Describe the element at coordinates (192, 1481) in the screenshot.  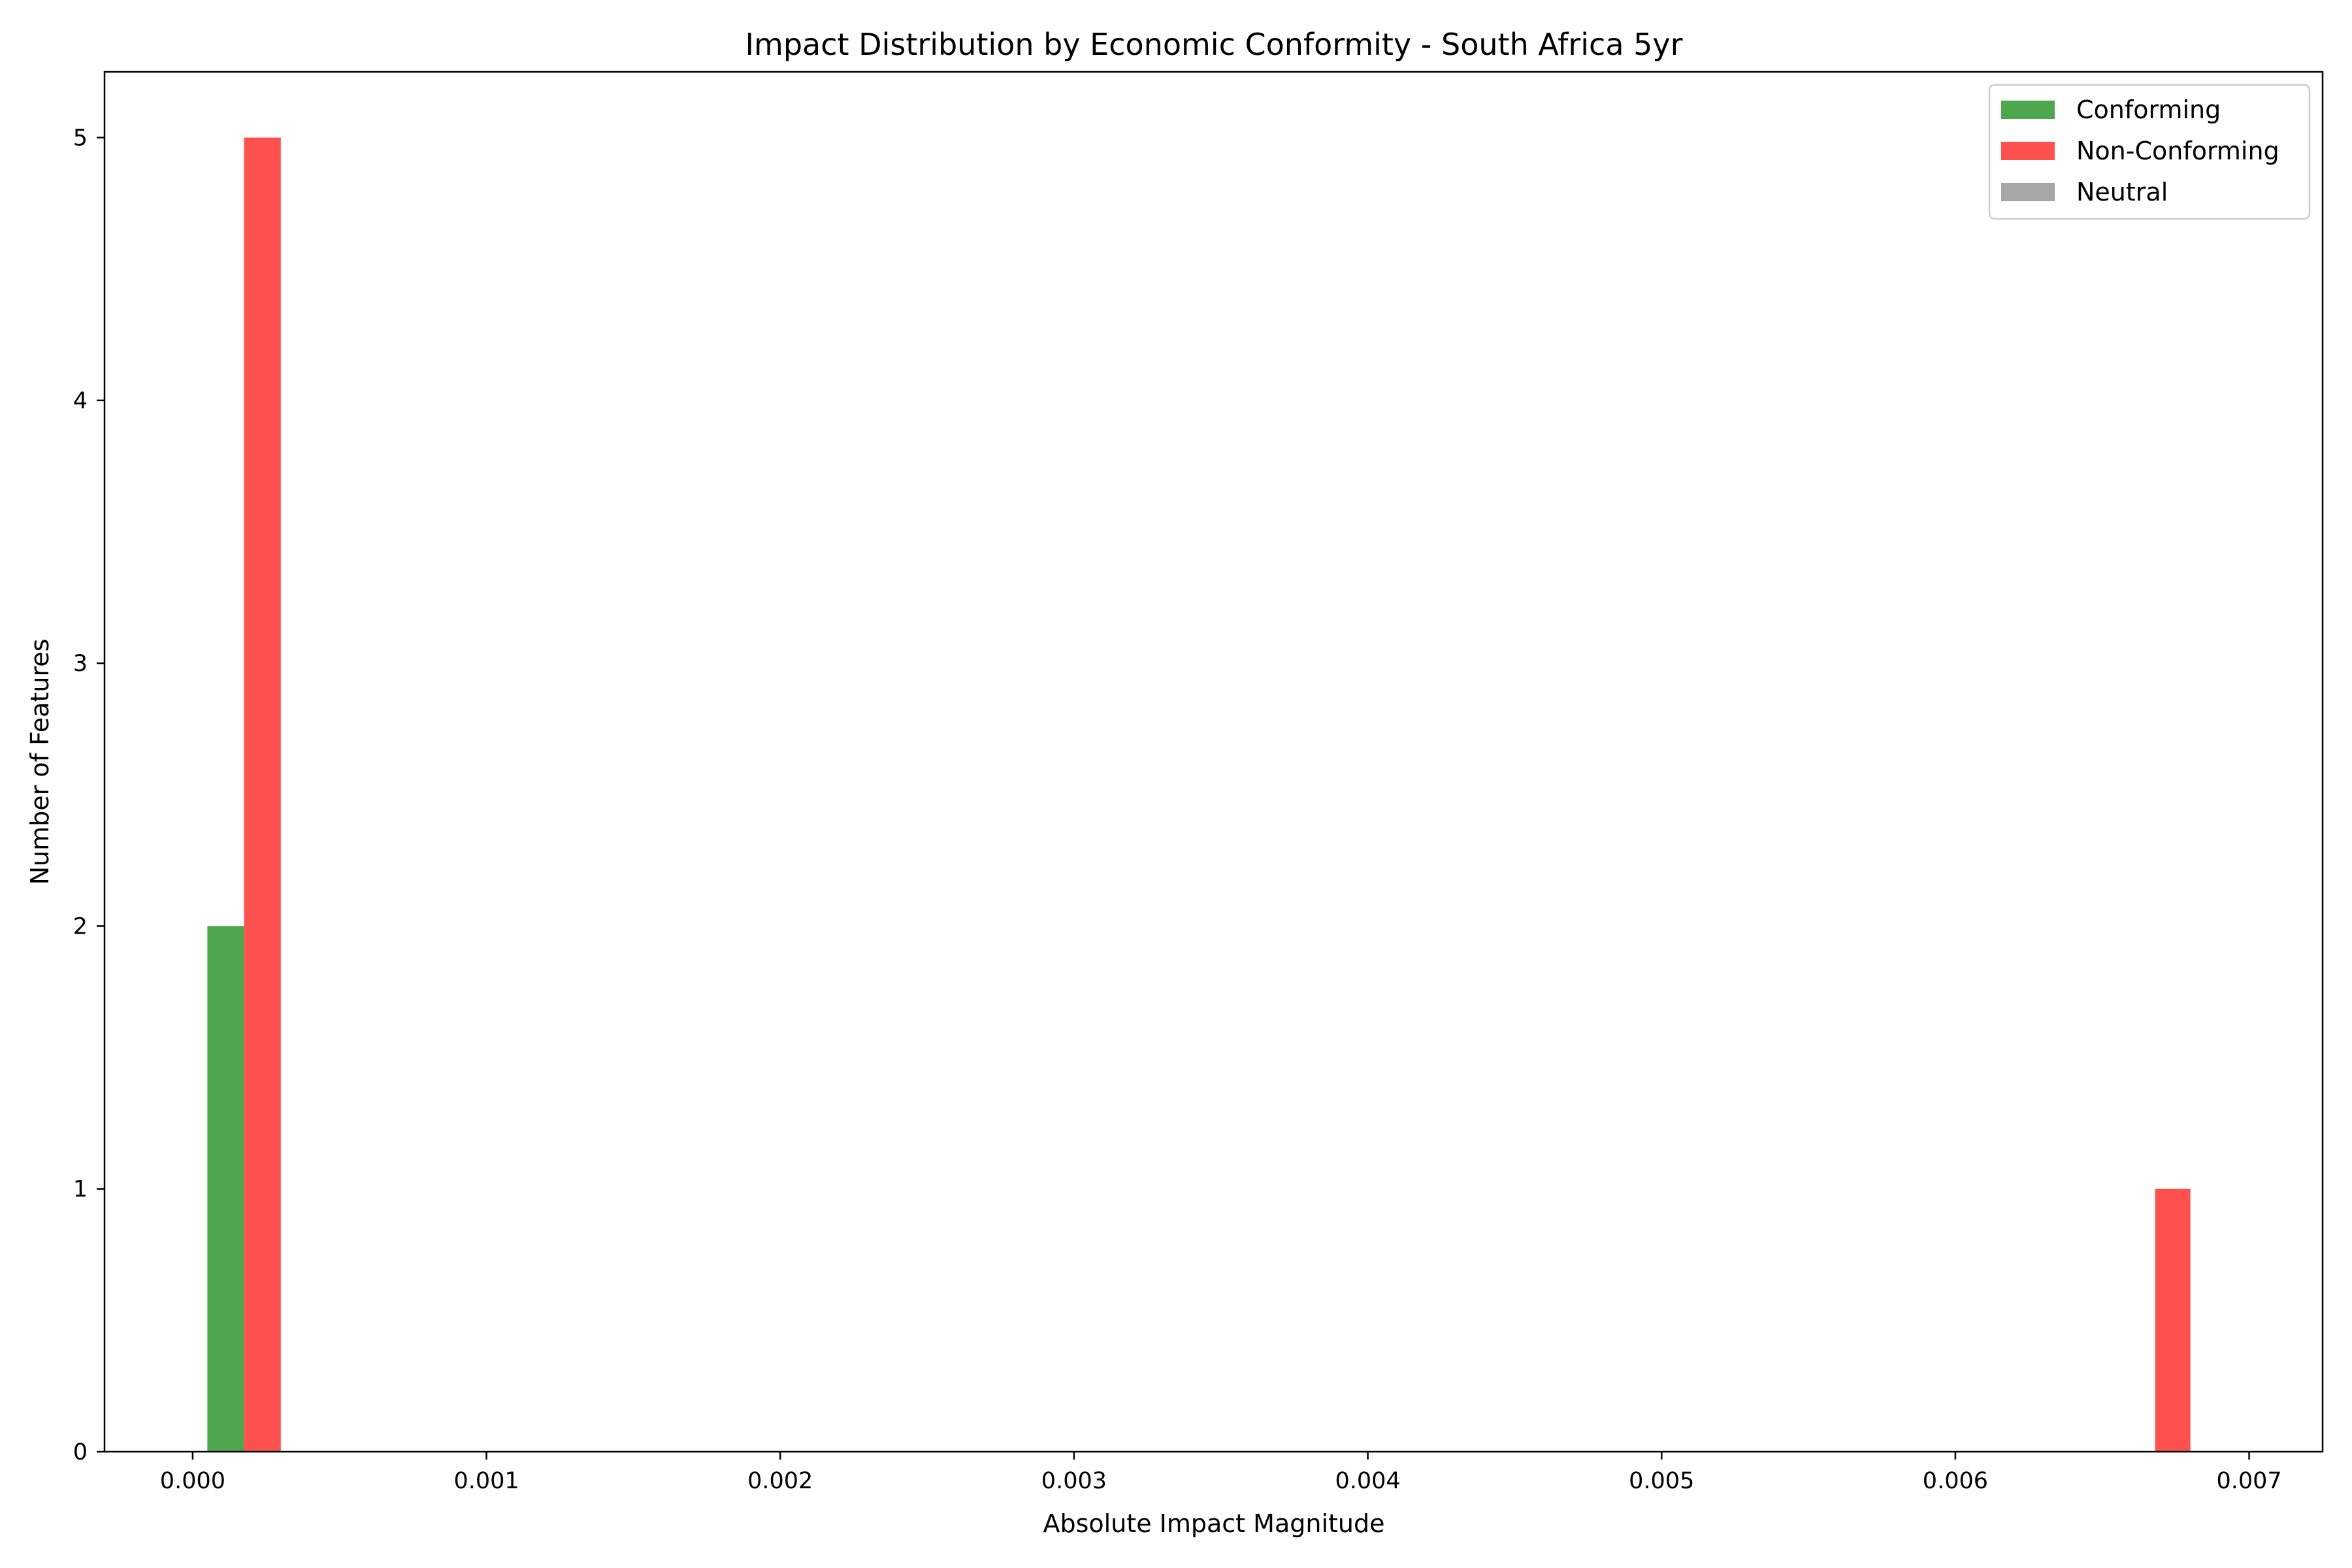
I see `x-tick-label: 0.000` at that location.